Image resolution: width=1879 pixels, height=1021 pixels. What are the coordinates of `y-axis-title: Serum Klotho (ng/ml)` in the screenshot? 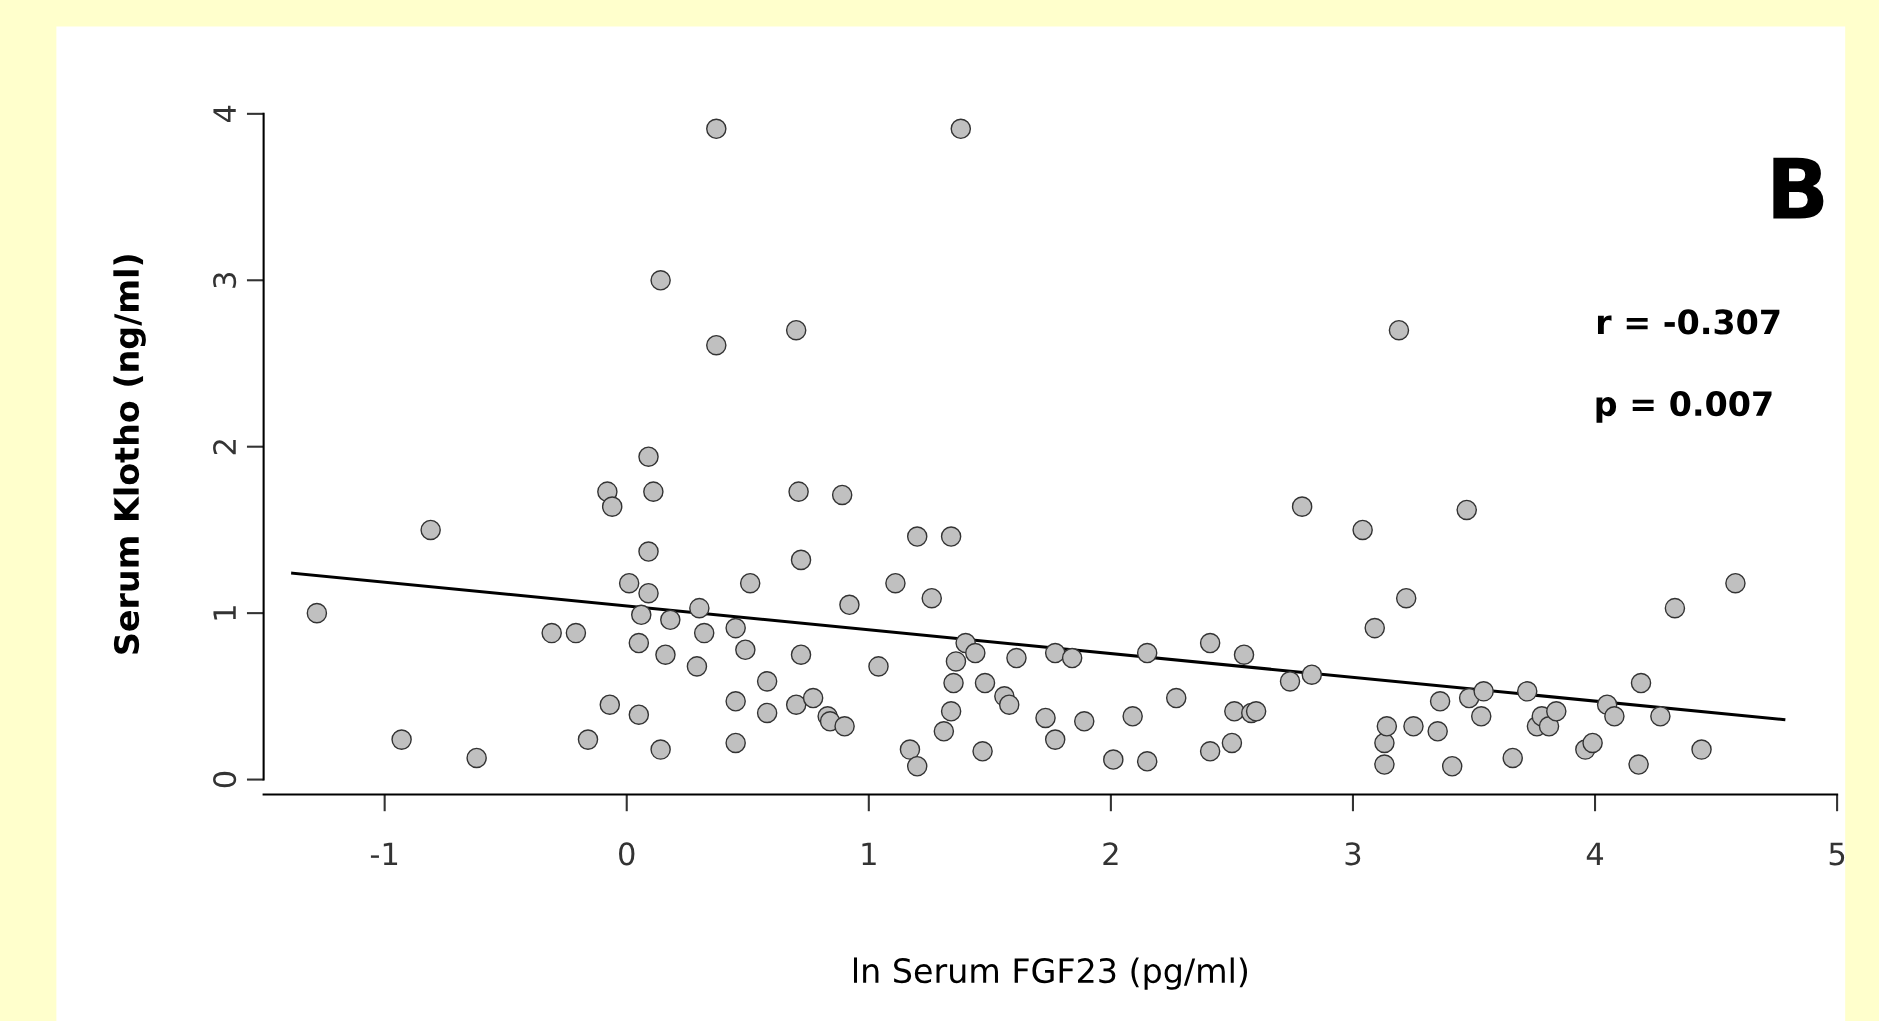 It's located at (129, 454).